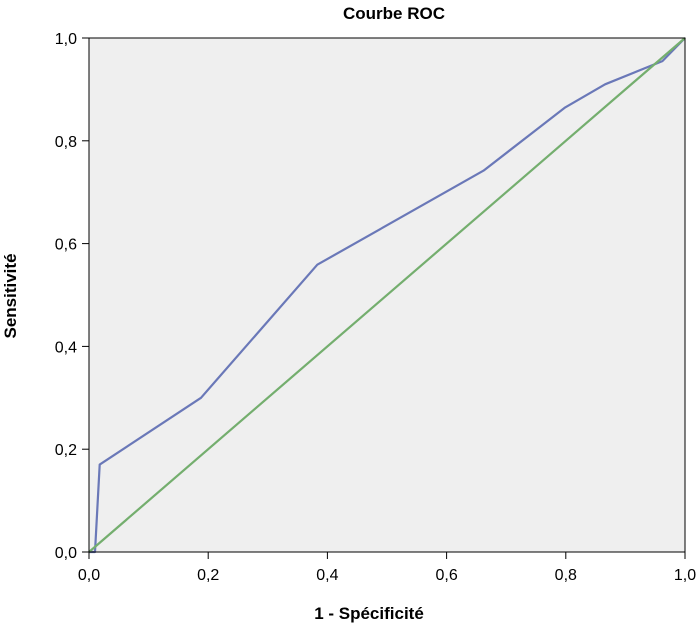  Describe the element at coordinates (446, 575) in the screenshot. I see `x-tick-label: 0,6` at that location.